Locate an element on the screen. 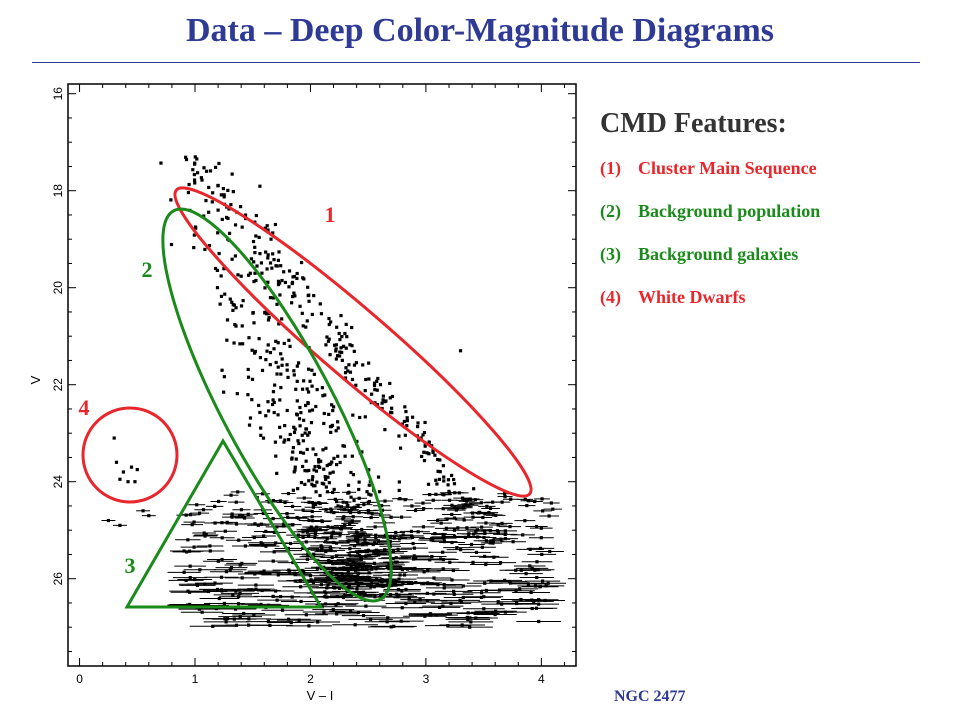 Image resolution: width=960 pixels, height=720 pixels. feature-number: (2) is located at coordinates (610, 211).